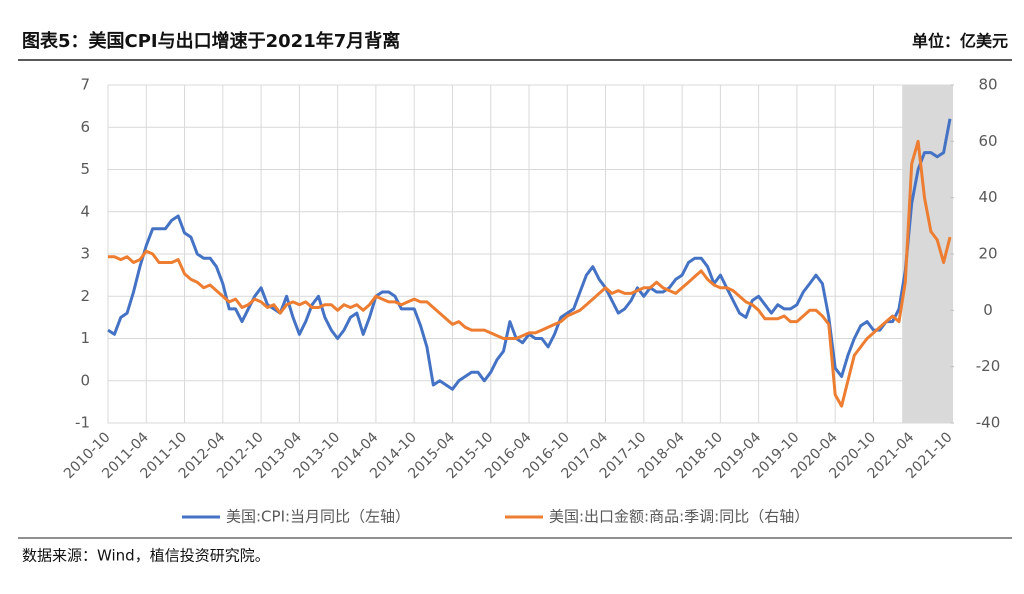 The image size is (1024, 594). I want to click on y-tick-label: 4, so click(85, 211).